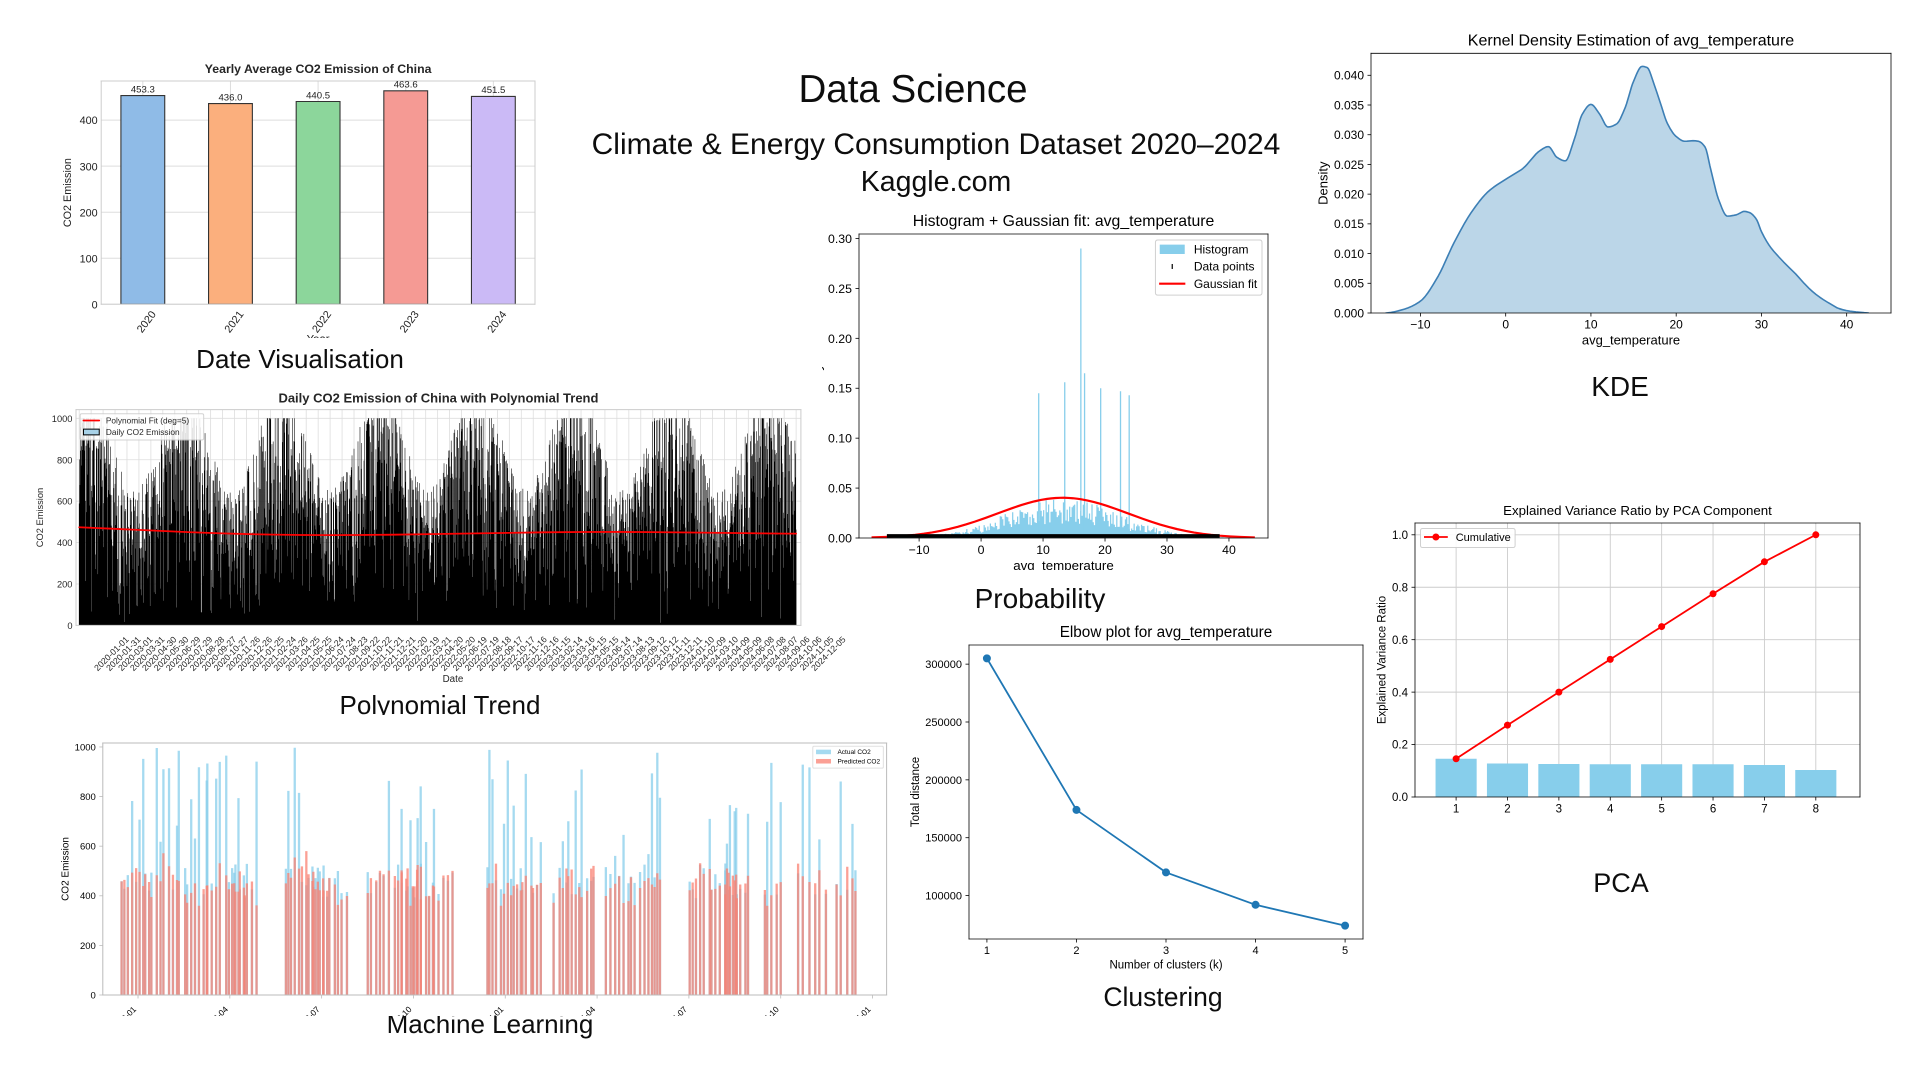 The height and width of the screenshot is (1080, 1920). I want to click on svg-text: 100000, so click(943, 897).